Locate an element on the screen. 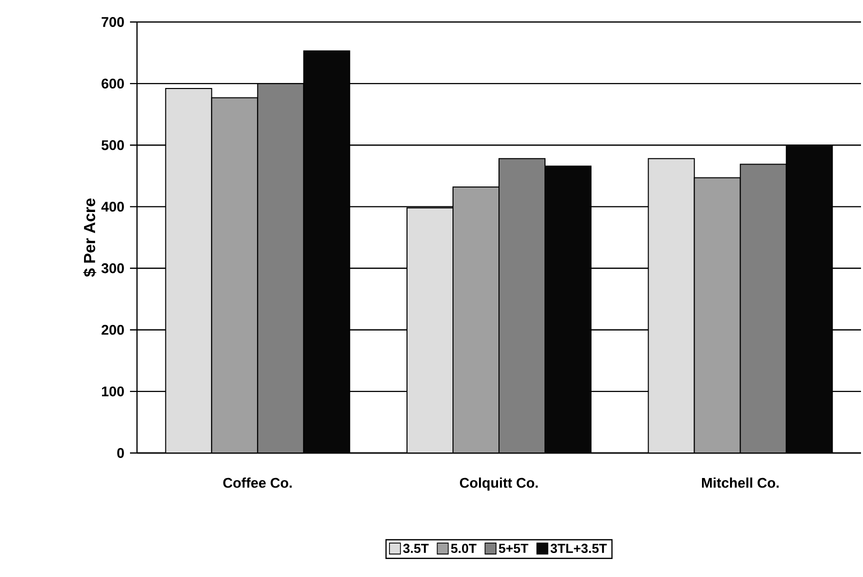 The height and width of the screenshot is (577, 863). legend-label: 5.0T is located at coordinates (464, 548).